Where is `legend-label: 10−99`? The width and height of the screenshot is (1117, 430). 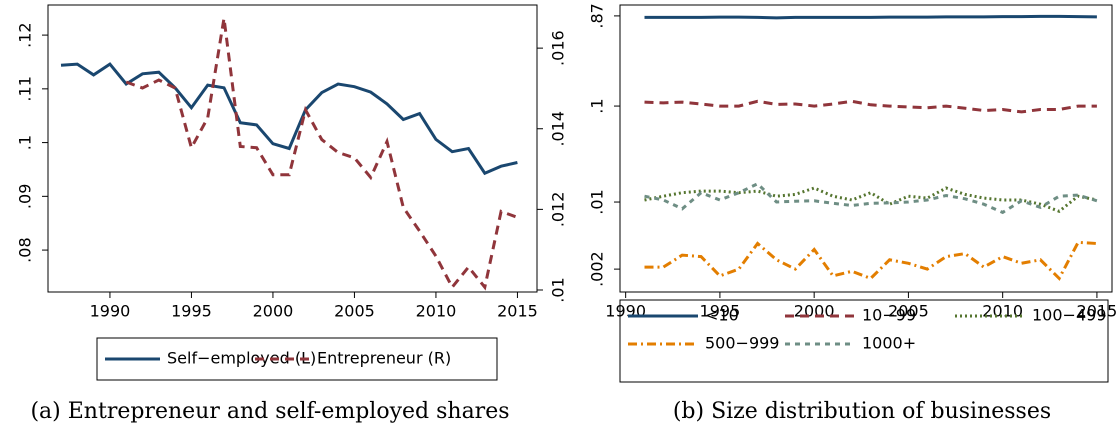
legend-label: 10−99 is located at coordinates (889, 315).